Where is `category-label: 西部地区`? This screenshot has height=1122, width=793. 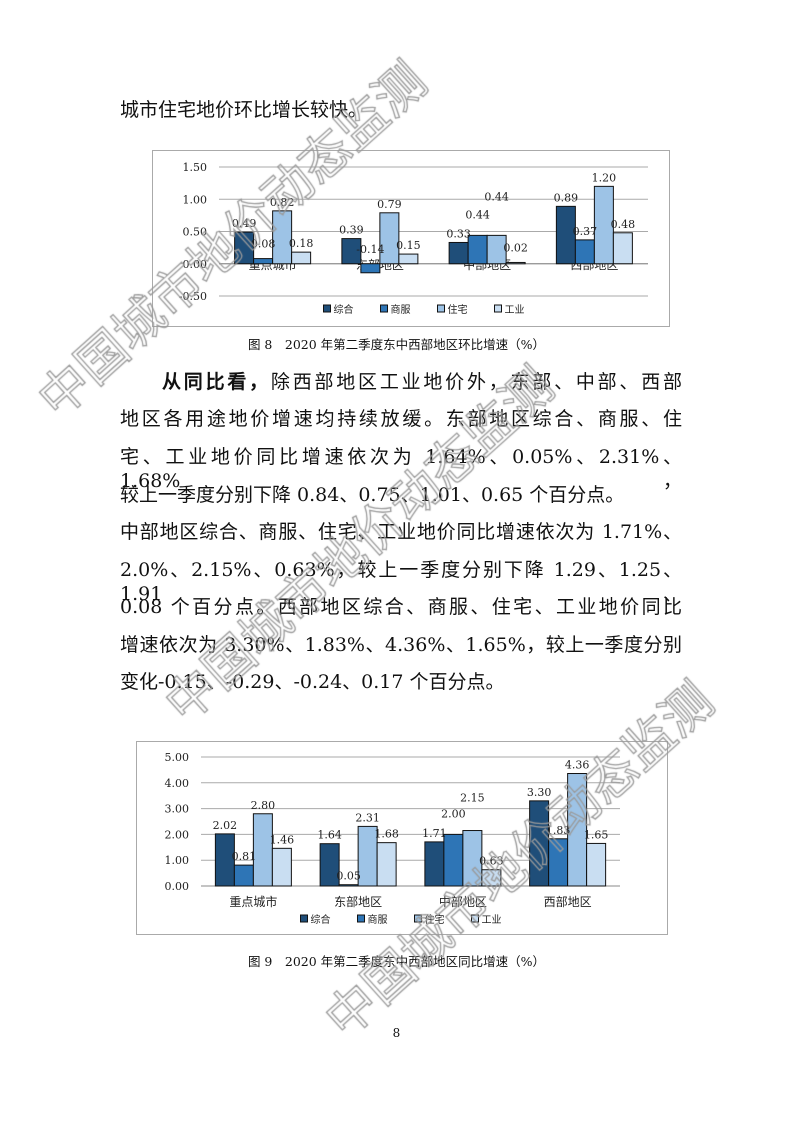
category-label: 西部地区 is located at coordinates (568, 901).